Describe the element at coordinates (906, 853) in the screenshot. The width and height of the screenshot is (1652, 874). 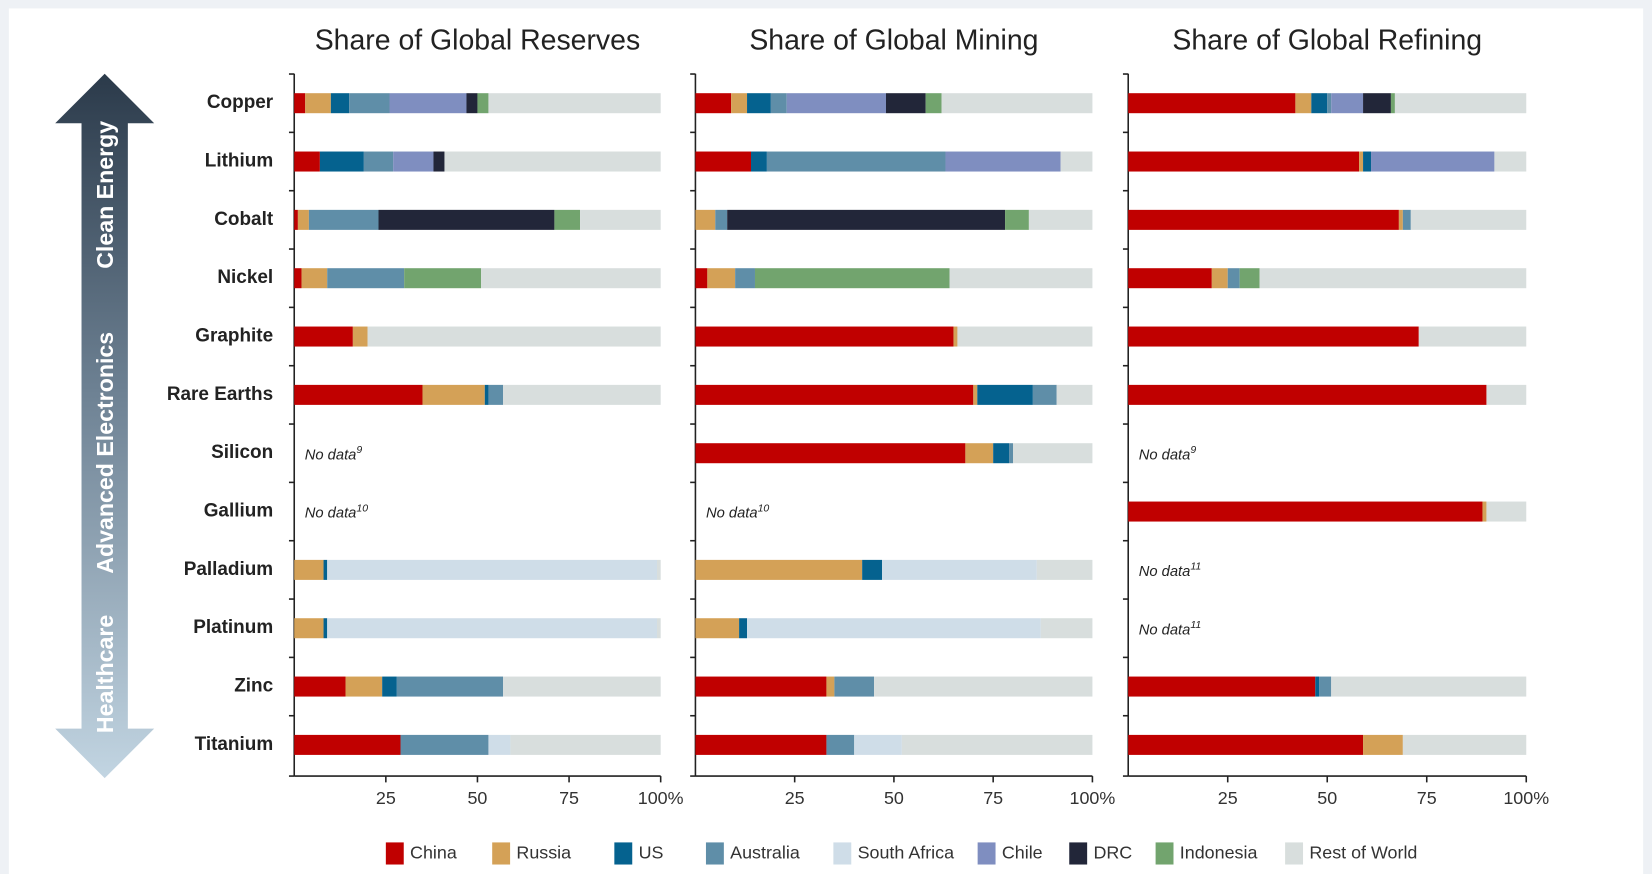
I see `legend-label: South Africa` at that location.